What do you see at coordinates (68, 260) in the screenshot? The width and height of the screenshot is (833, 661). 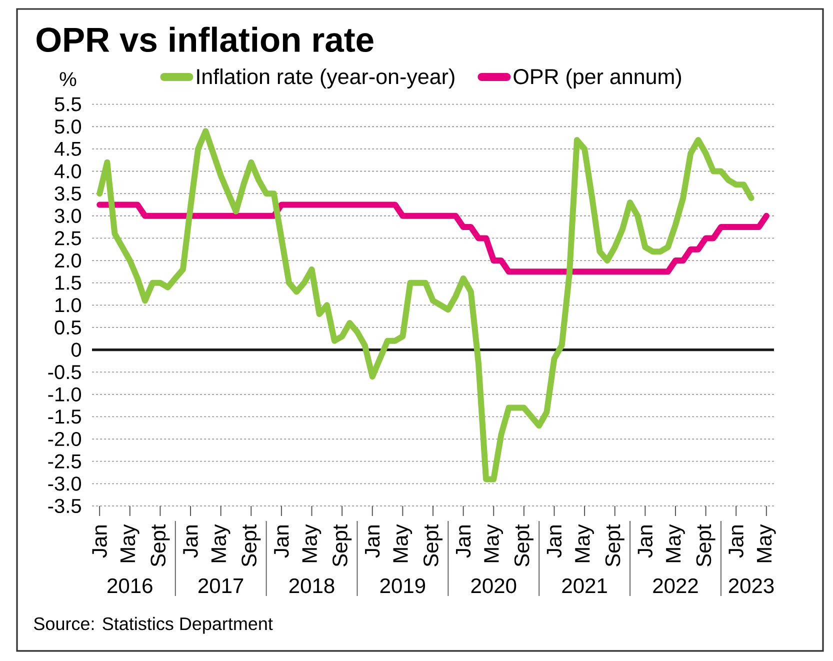 I see `y-tick-label: 2.0` at bounding box center [68, 260].